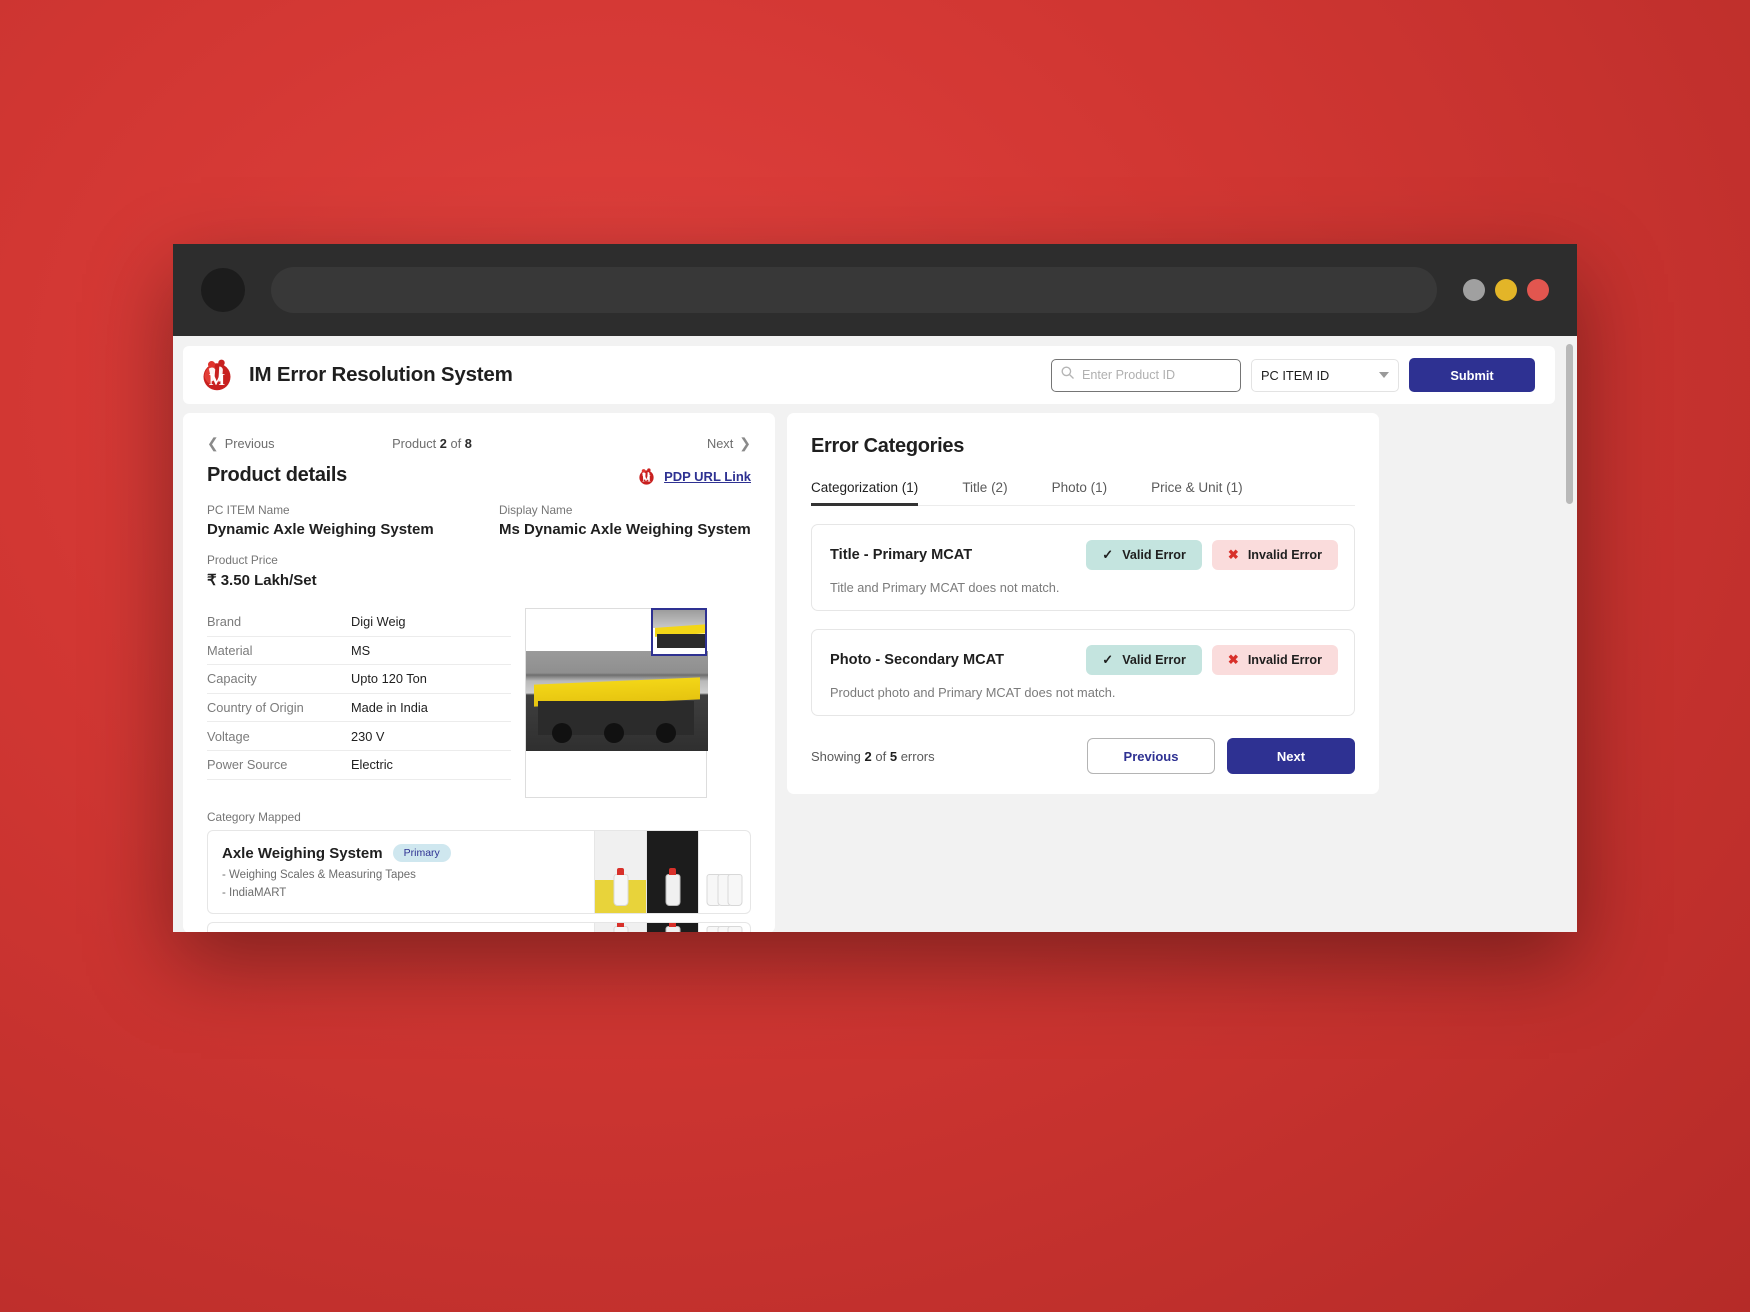 This screenshot has width=1750, height=1312. I want to click on attribute-value: 230 V, so click(368, 736).